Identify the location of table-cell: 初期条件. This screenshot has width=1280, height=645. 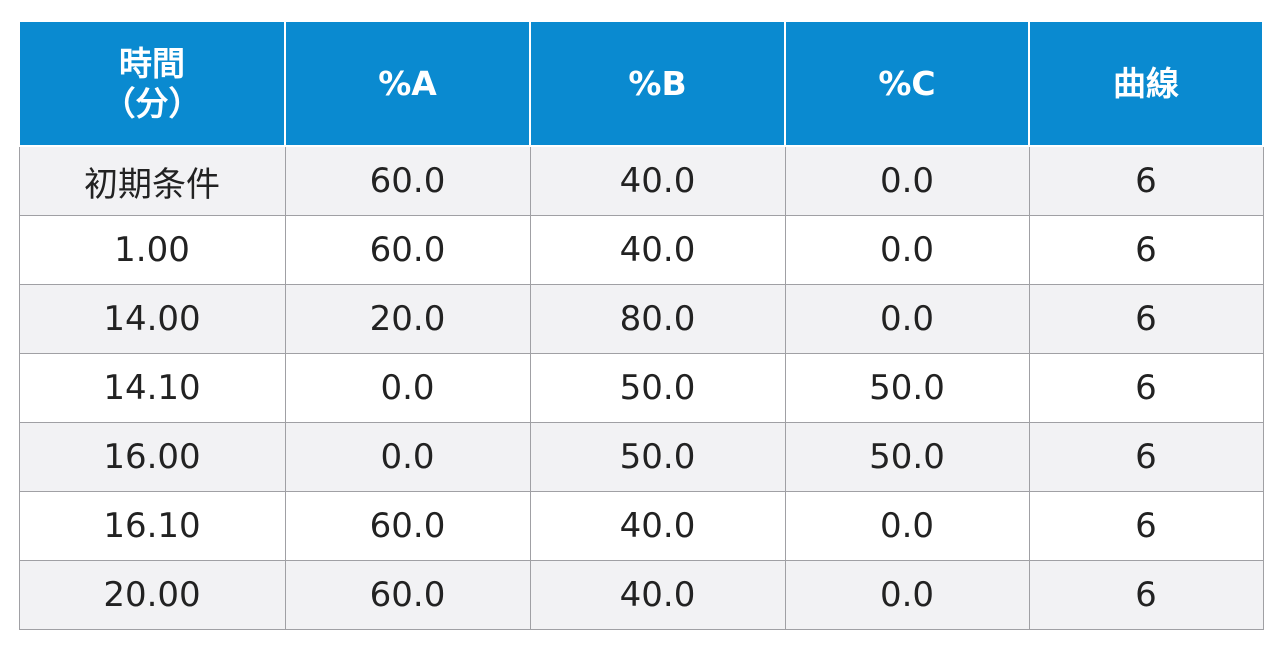
(152, 180).